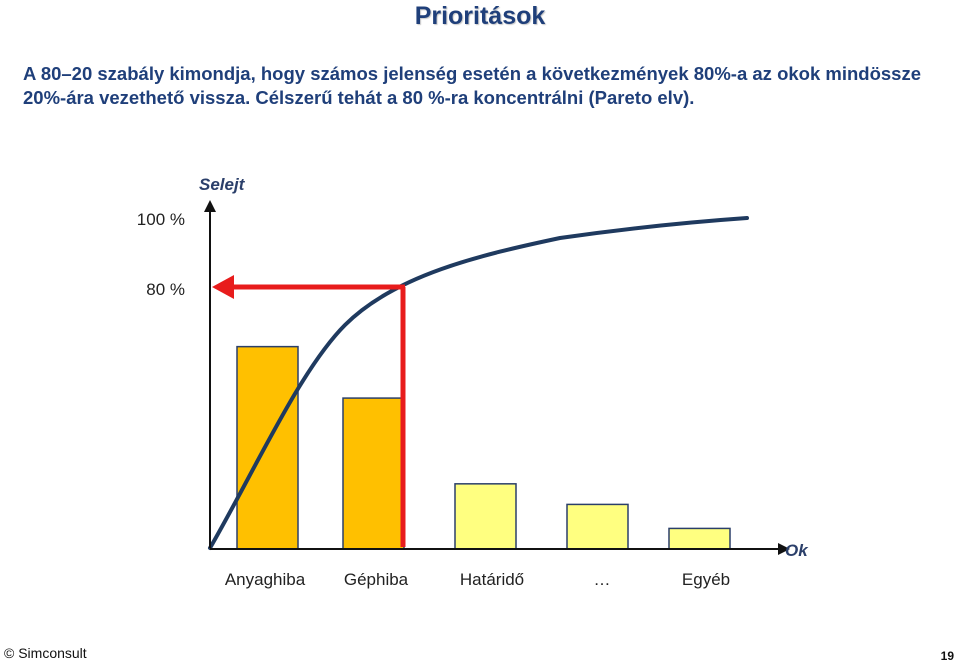  I want to click on x-axis-label: Ok, so click(796, 550).